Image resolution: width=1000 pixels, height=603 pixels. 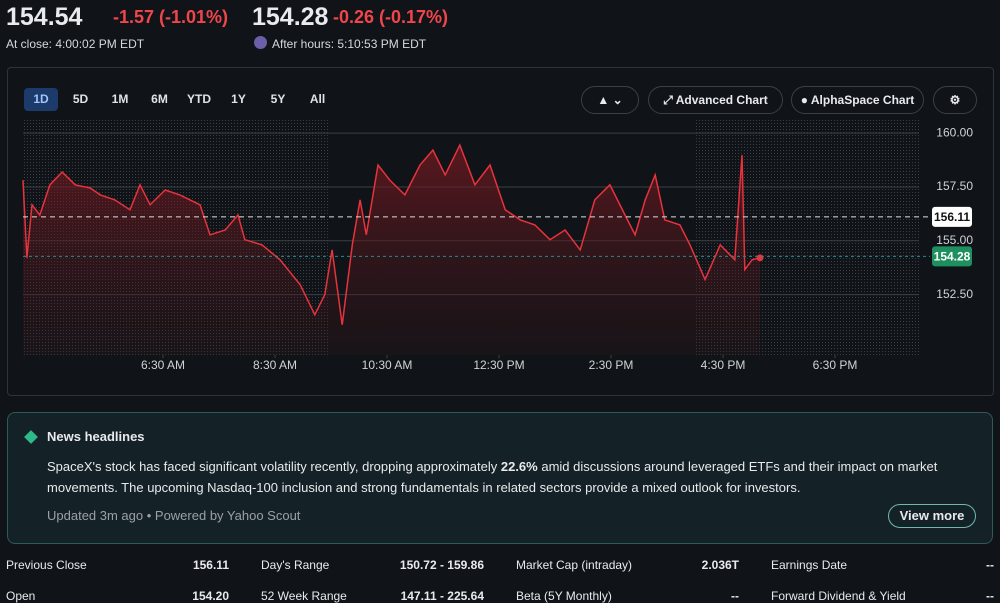 What do you see at coordinates (954, 294) in the screenshot?
I see `y-tick-label: 152.50` at bounding box center [954, 294].